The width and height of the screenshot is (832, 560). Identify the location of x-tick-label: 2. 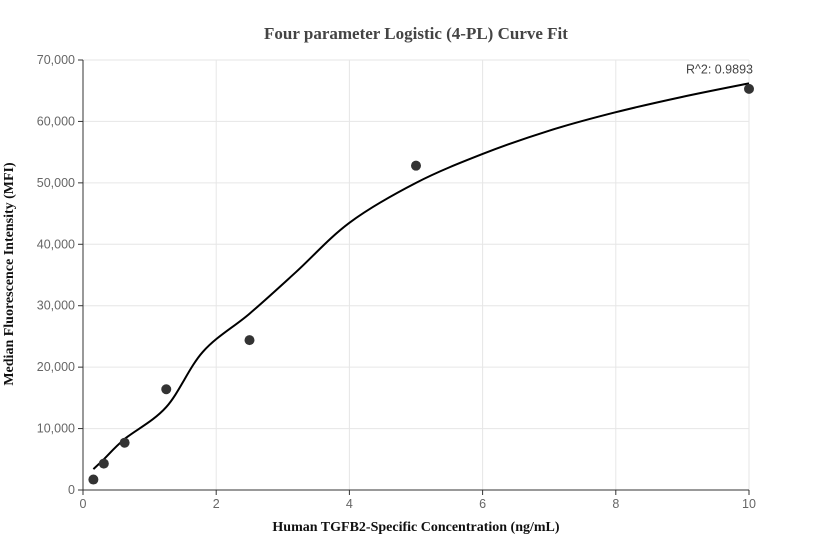
(216, 504).